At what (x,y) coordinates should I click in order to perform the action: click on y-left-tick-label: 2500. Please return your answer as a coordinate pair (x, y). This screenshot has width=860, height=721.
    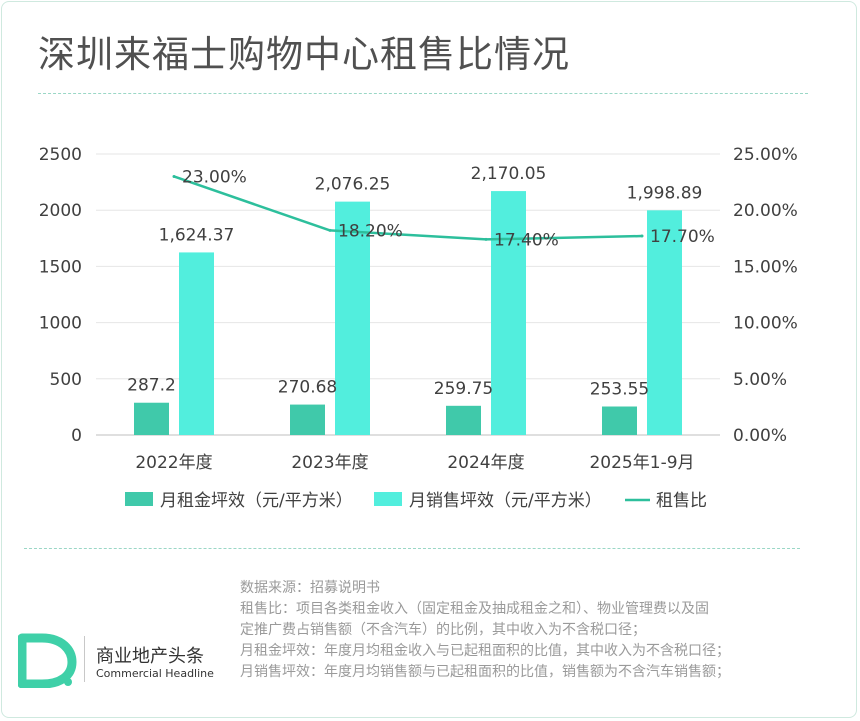
    Looking at the image, I should click on (60, 155).